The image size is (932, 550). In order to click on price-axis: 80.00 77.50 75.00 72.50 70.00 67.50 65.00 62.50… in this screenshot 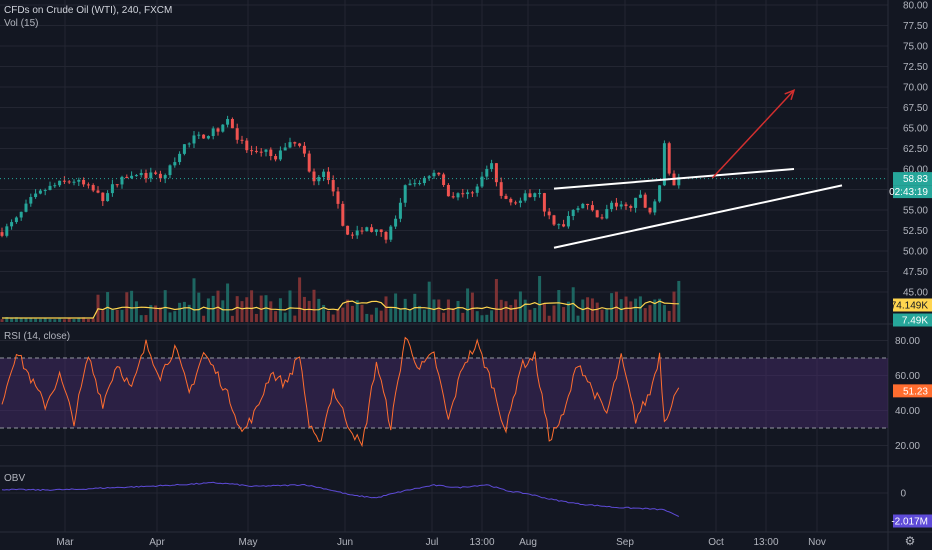, I will do `click(910, 264)`.